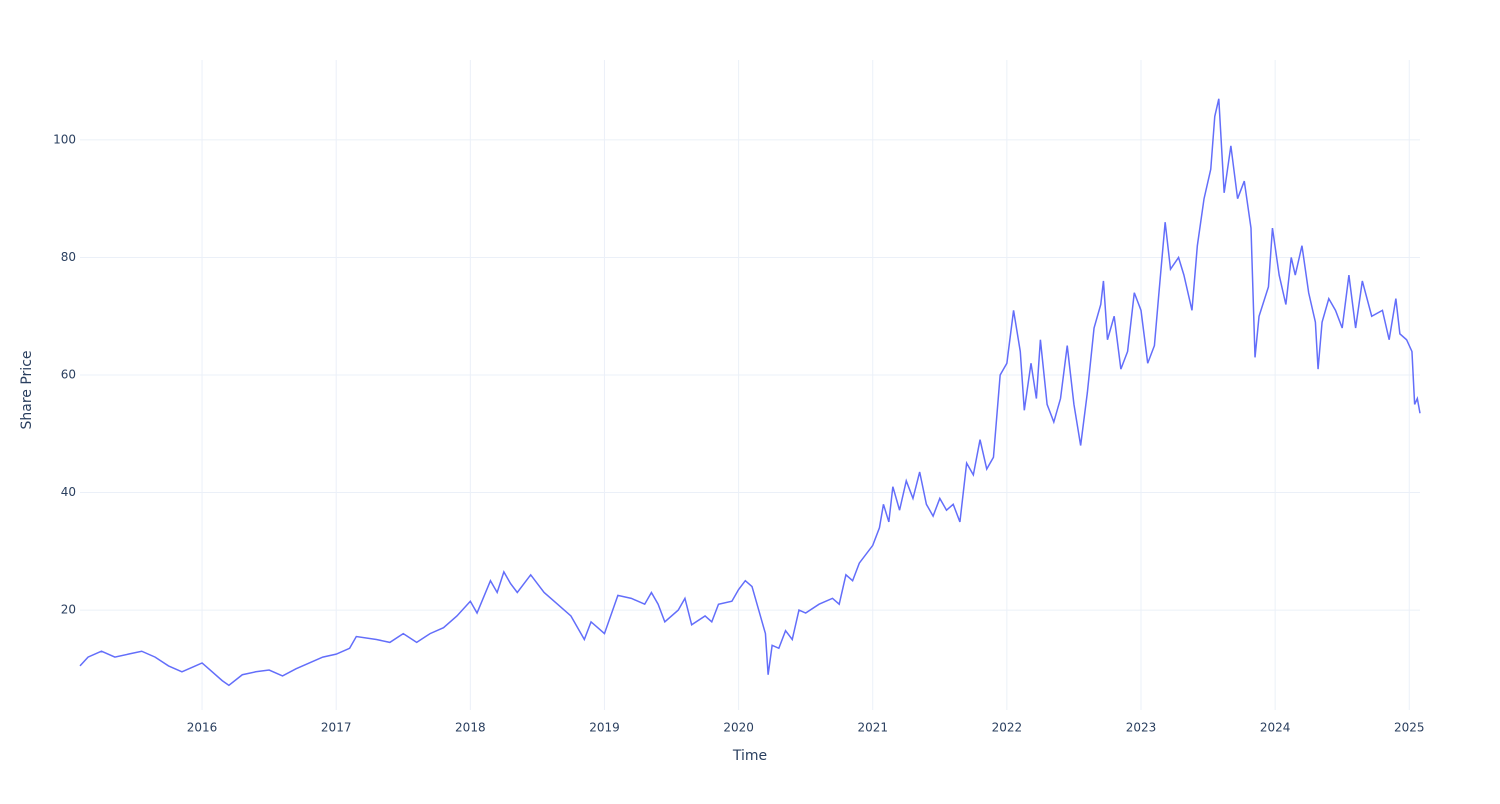 Image resolution: width=1500 pixels, height=804 pixels. Describe the element at coordinates (64, 139) in the screenshot. I see `y-tick-label: 100` at that location.